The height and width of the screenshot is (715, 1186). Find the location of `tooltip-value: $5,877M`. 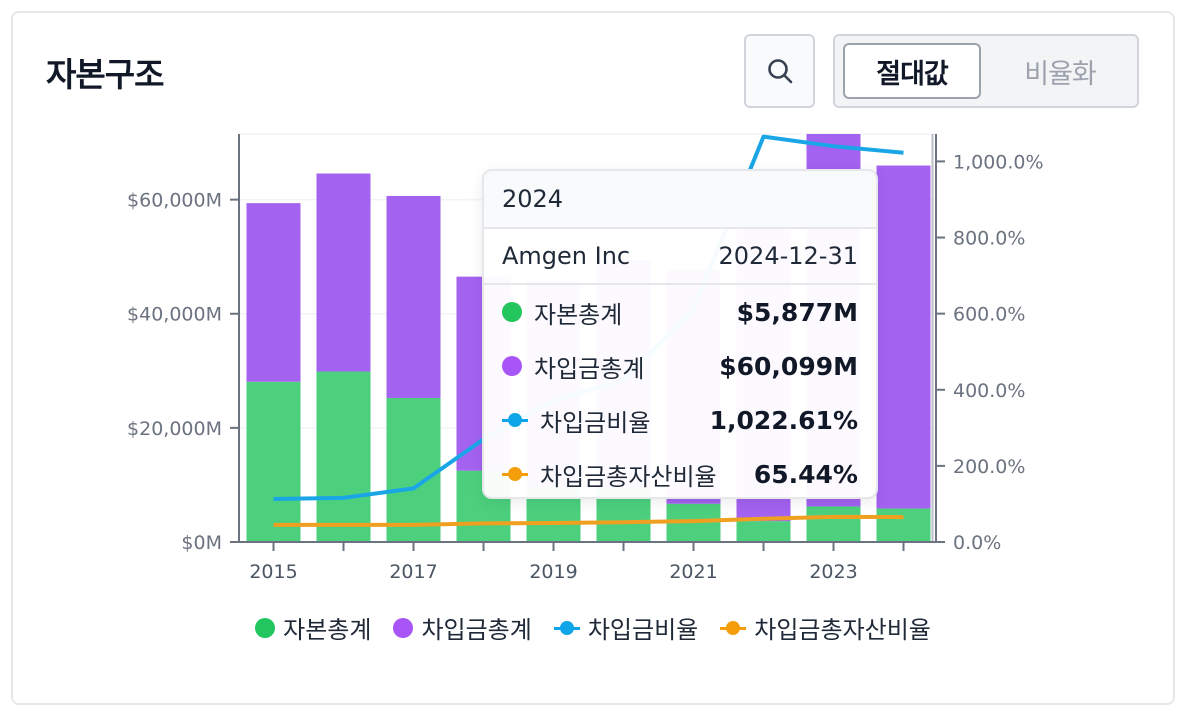

tooltip-value: $5,877M is located at coordinates (797, 312).